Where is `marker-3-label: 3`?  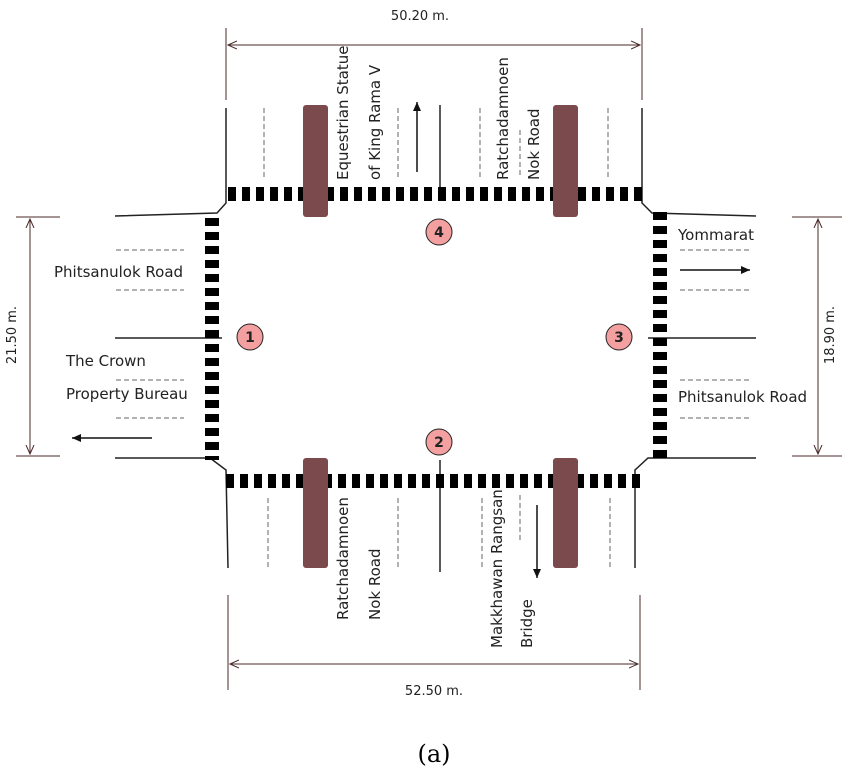
marker-3-label: 3 is located at coordinates (619, 338).